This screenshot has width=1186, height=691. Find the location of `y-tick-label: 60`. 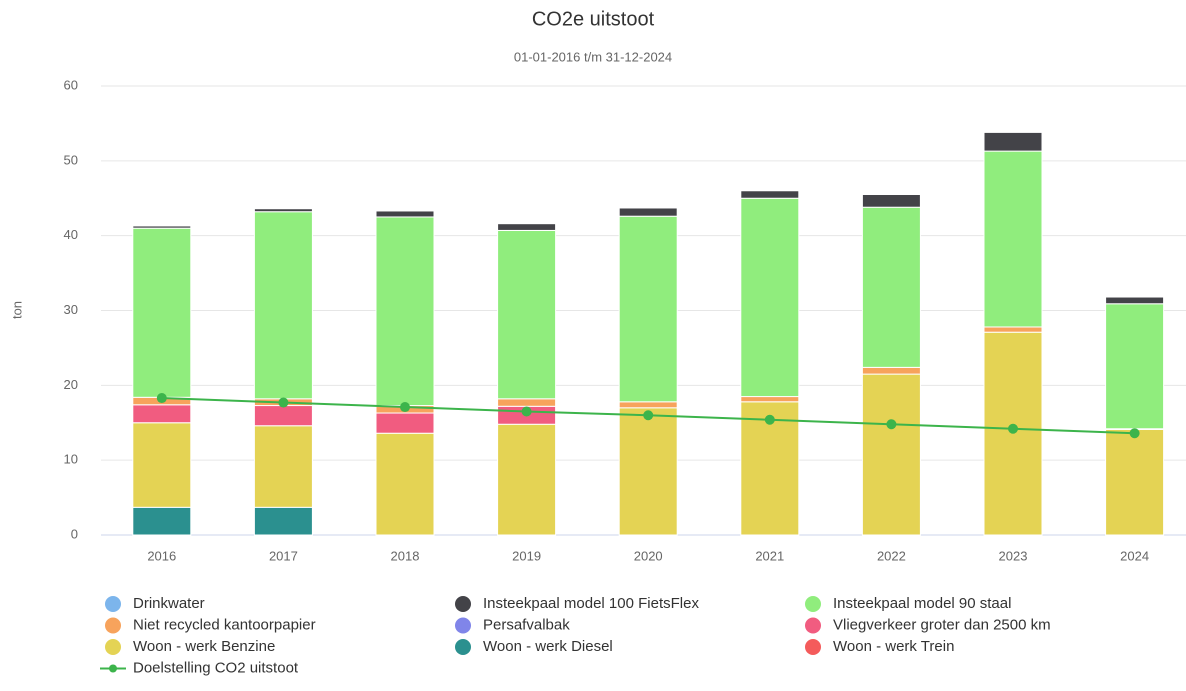

y-tick-label: 60 is located at coordinates (71, 84).